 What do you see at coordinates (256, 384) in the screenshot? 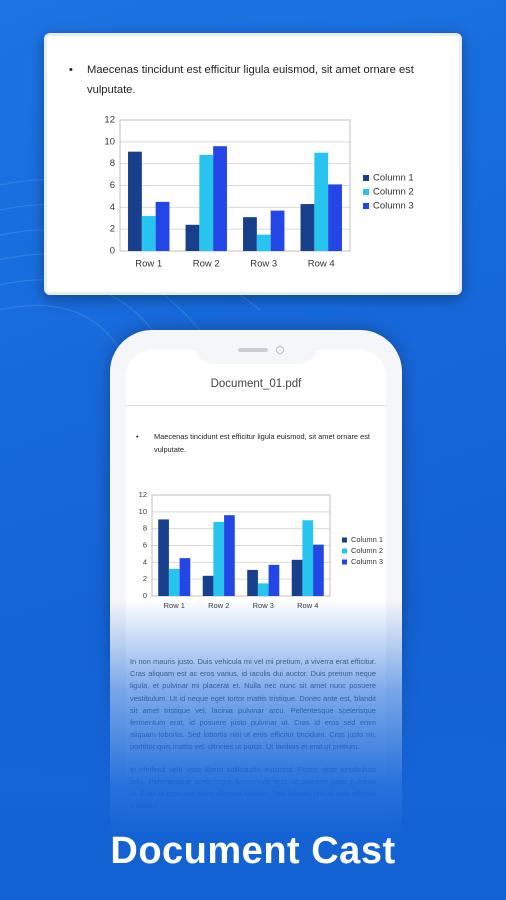
I see `file-name: Document_01.pdf` at bounding box center [256, 384].